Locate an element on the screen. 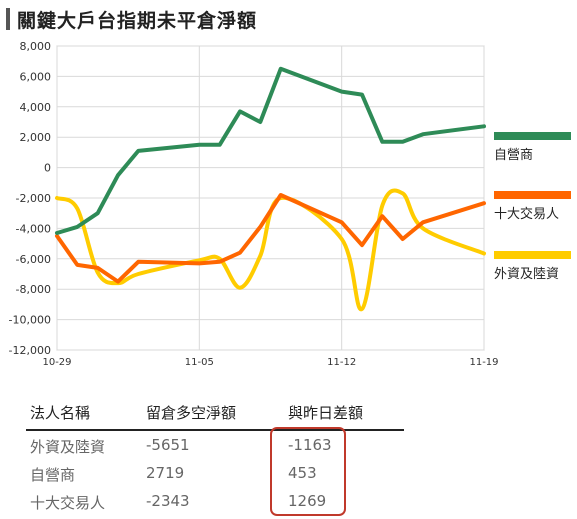  row-net: -5651 is located at coordinates (168, 445).